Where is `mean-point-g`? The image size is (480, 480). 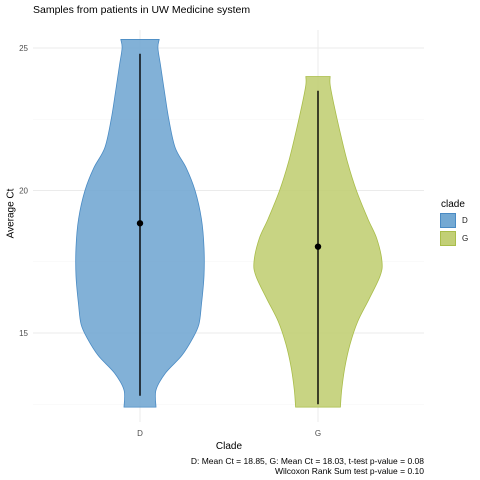
mean-point-g is located at coordinates (318, 246).